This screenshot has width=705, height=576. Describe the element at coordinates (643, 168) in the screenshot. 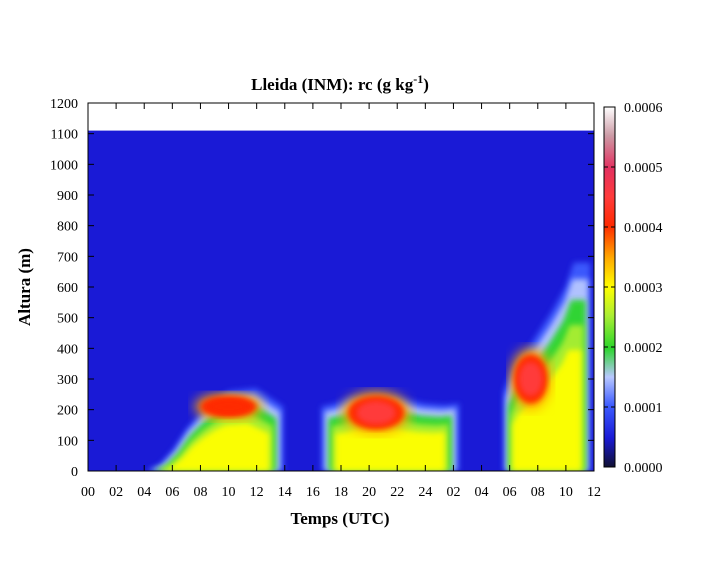

I see `colorbar-tick-label: 0.0005` at that location.